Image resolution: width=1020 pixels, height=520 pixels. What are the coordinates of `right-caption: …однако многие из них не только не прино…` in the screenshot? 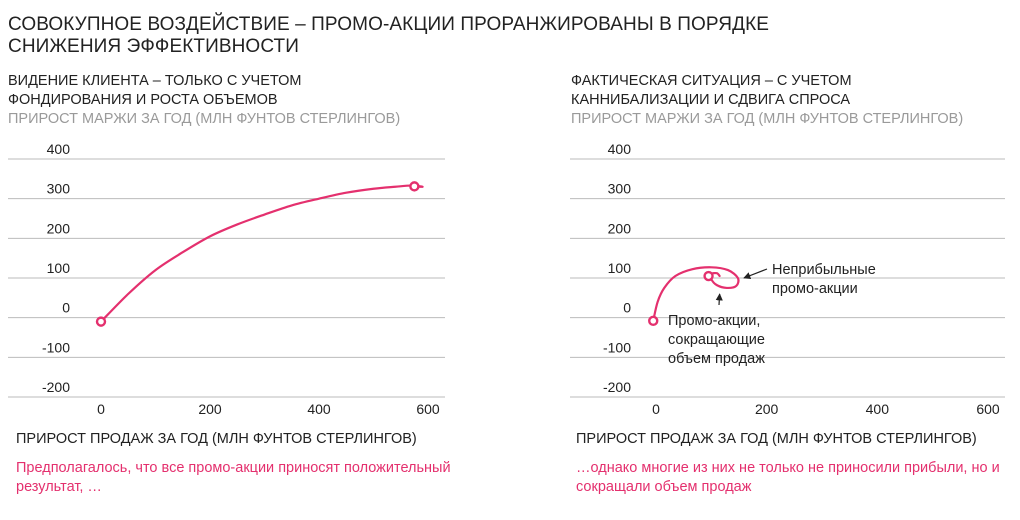 It's located at (788, 477).